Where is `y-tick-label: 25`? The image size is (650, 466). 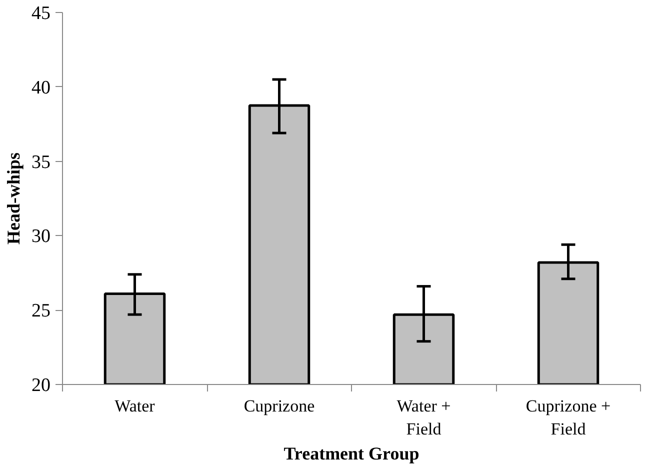
y-tick-label: 25 is located at coordinates (41, 311).